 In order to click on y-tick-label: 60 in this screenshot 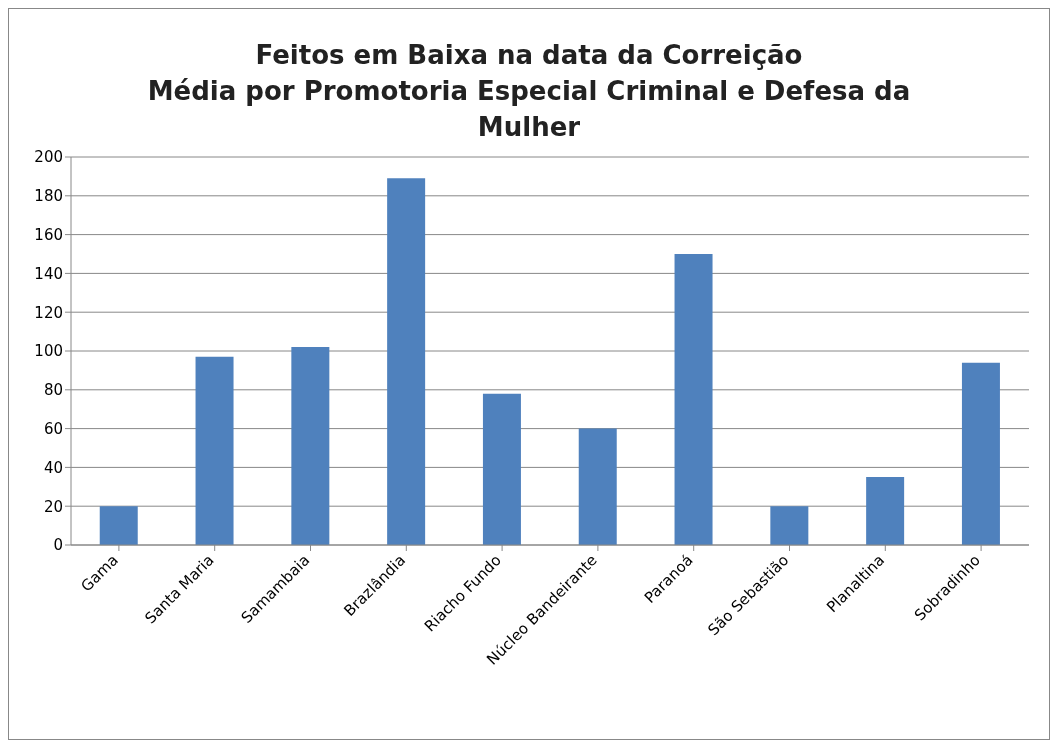, I will do `click(53, 428)`.